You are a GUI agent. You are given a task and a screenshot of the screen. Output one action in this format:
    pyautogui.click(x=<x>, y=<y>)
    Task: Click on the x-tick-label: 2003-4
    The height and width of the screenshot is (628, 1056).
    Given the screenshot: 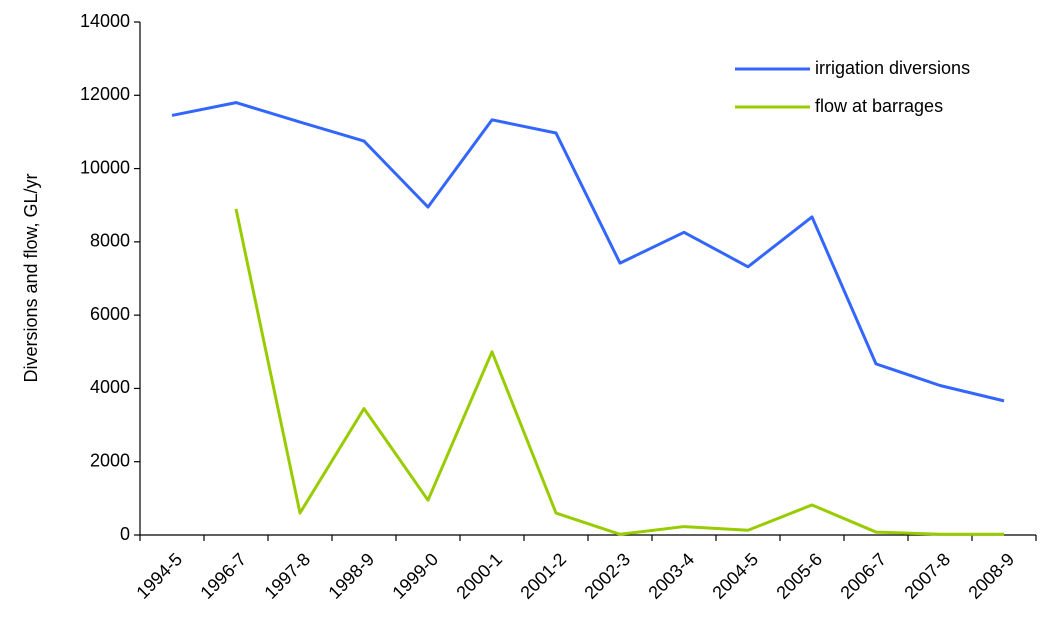 What is the action you would take?
    pyautogui.click(x=671, y=576)
    